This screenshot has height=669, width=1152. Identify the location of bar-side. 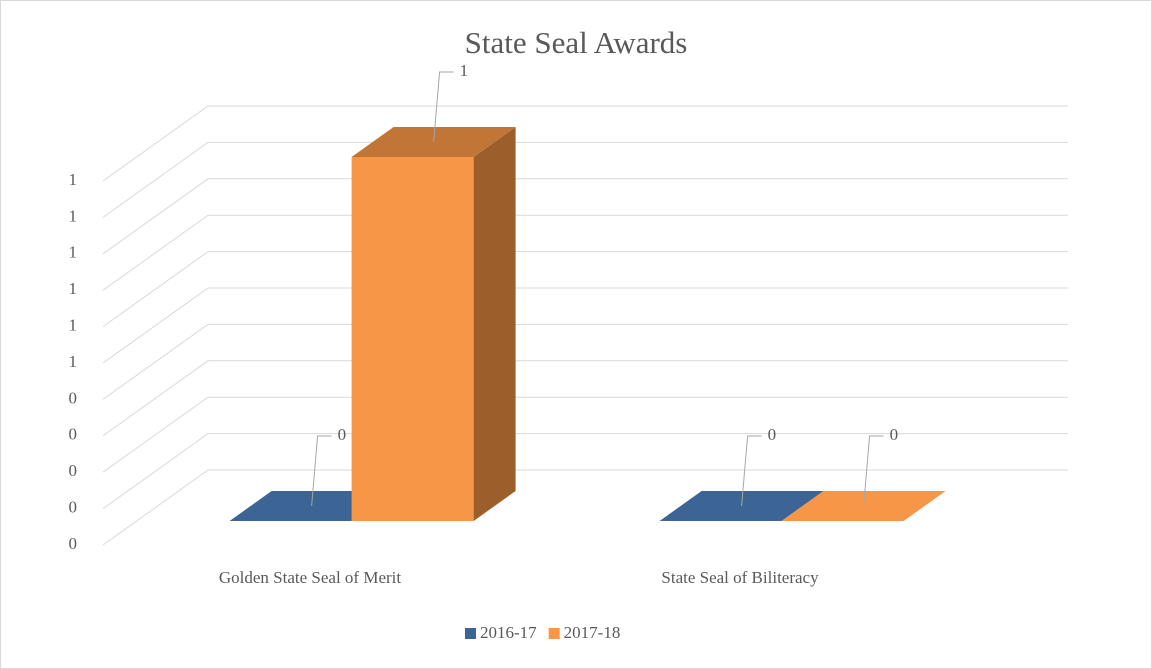
(494, 324).